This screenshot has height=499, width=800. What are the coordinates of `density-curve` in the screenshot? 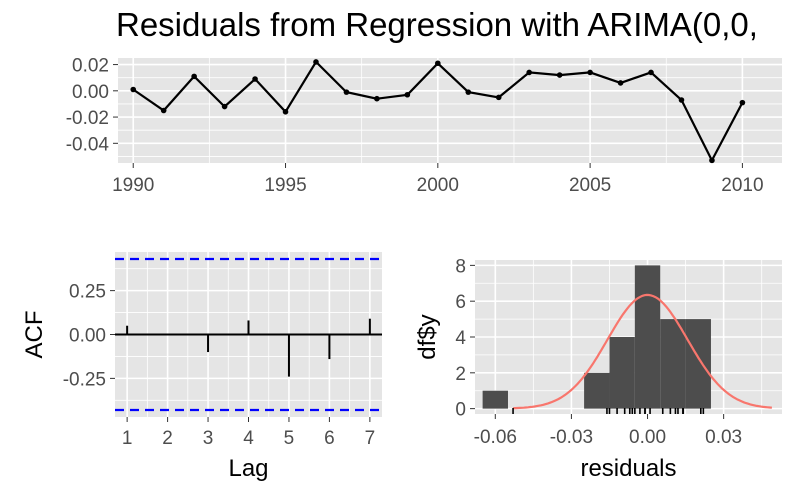 It's located at (642, 351).